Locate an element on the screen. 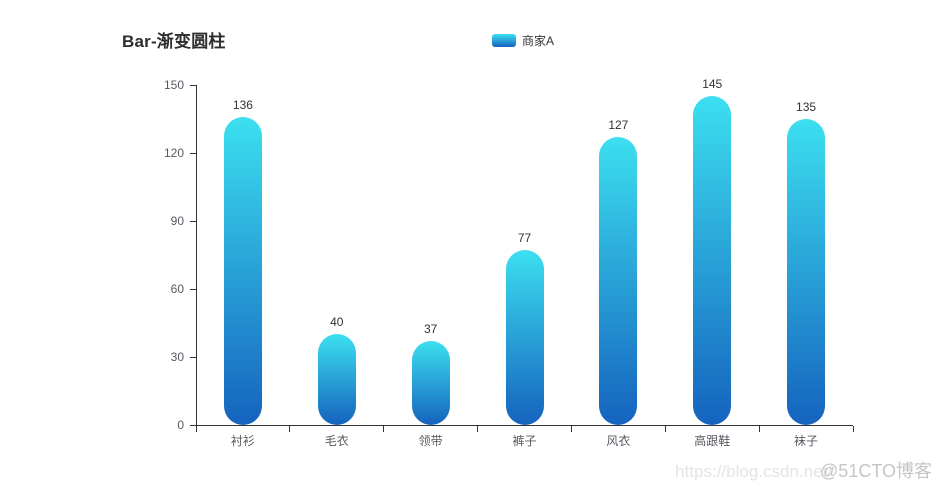 This screenshot has height=488, width=936. bar-value-label: 135 is located at coordinates (806, 107).